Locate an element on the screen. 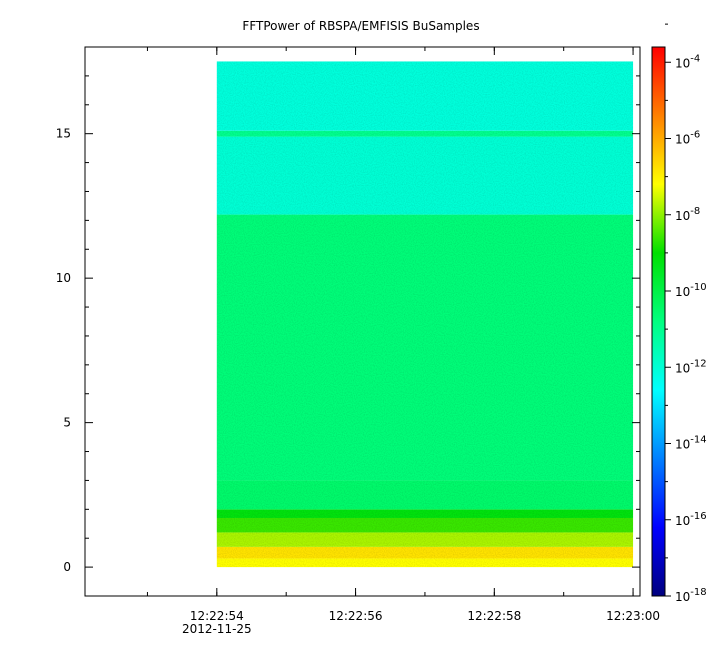  colorbar-tick-label: 10⁻⁸ is located at coordinates (687, 214).